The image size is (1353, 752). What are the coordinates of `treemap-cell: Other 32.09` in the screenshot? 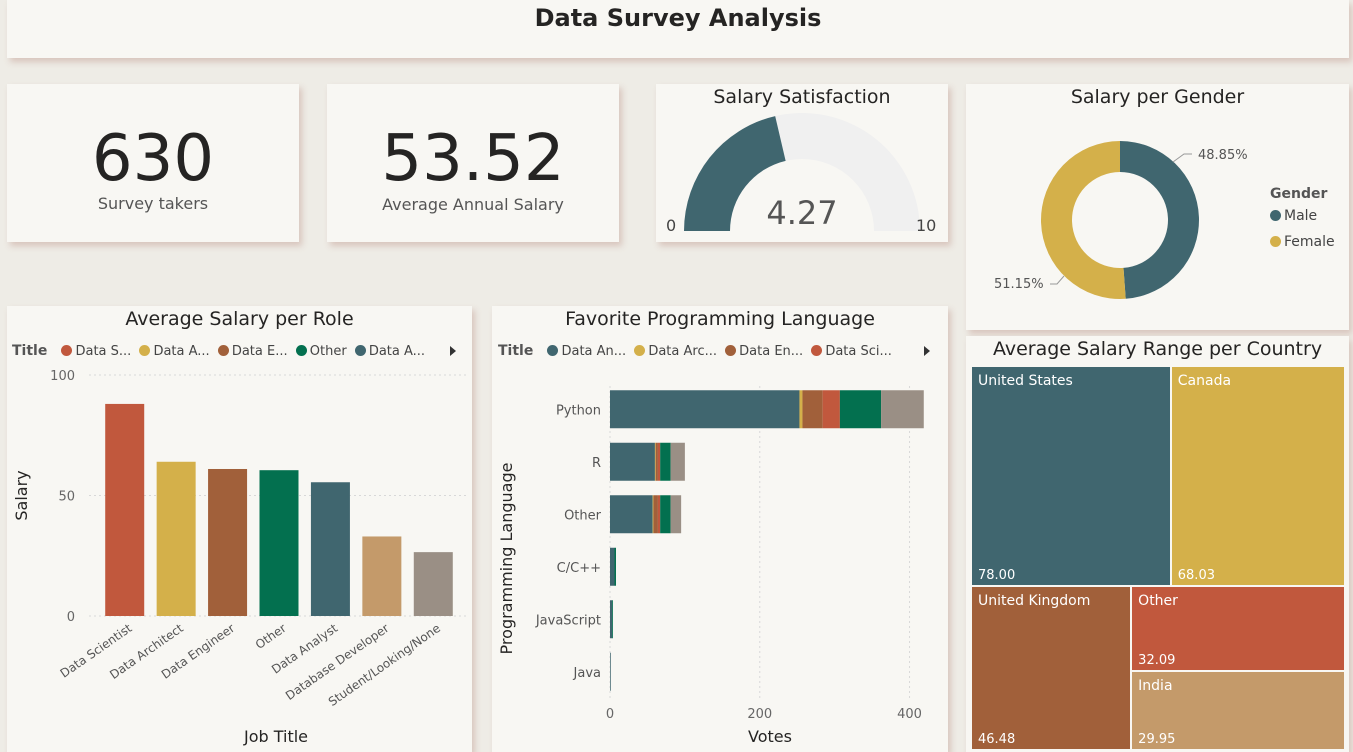 It's located at (1238, 628).